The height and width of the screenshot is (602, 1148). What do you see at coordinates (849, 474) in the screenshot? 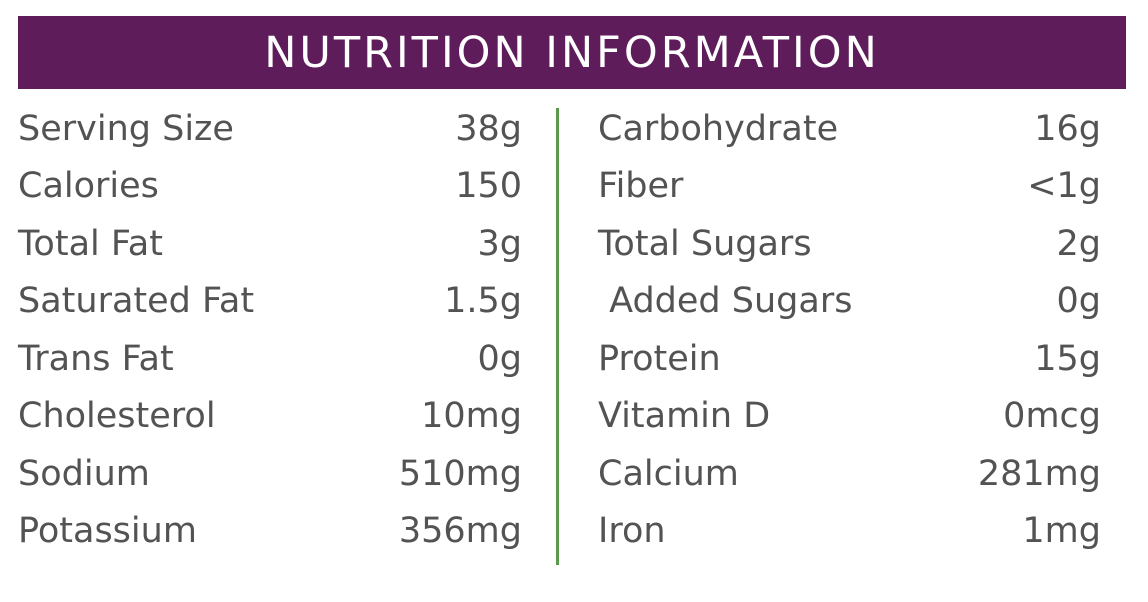
I see `nutrient-row: Calcium 281mg` at bounding box center [849, 474].